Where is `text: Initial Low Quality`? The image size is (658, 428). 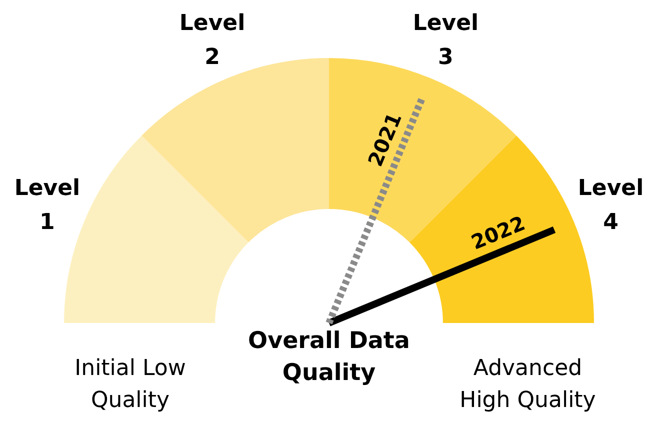
text: Initial Low Quality is located at coordinates (130, 385).